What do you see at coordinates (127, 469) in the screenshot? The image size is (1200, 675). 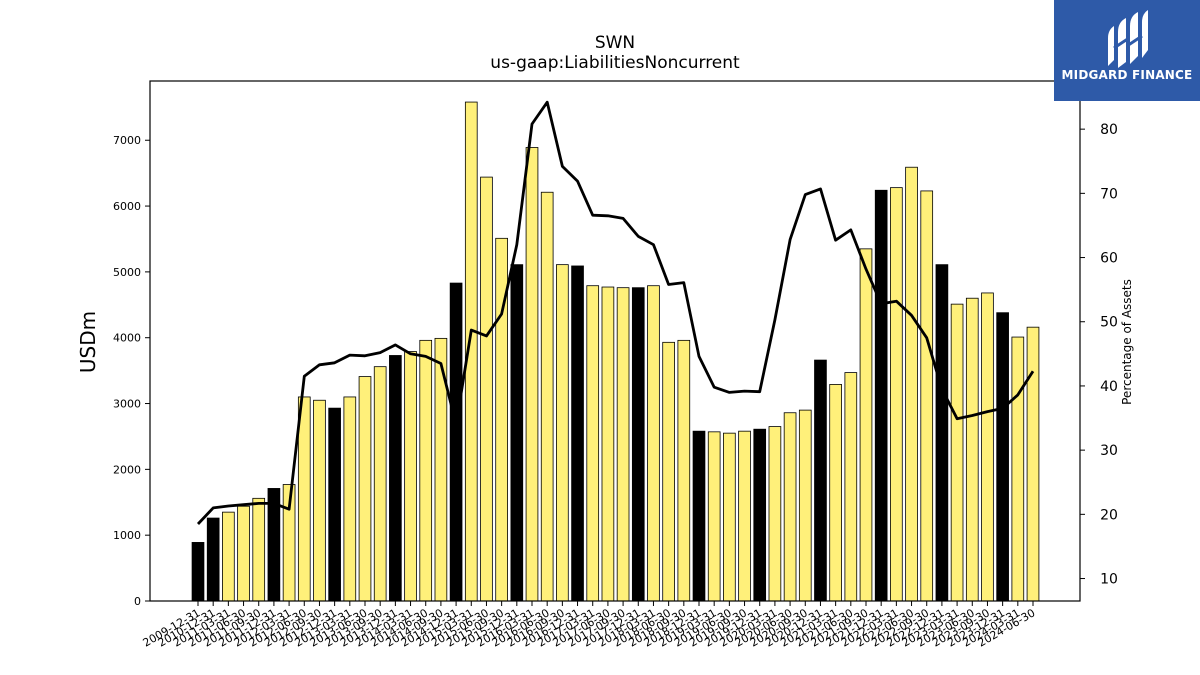 I see `y-tick-label: 2000` at bounding box center [127, 469].